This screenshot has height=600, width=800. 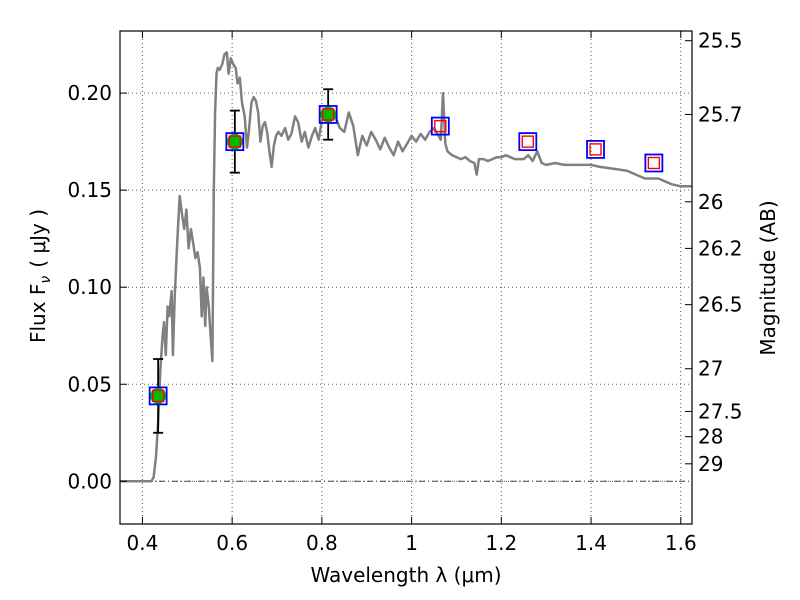 I want to click on x-tick-label: 0.8, so click(x=322, y=543).